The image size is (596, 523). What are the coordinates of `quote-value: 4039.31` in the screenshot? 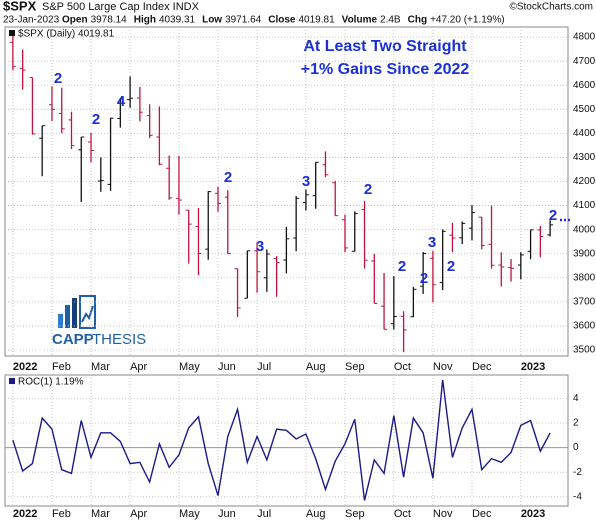 It's located at (177, 20).